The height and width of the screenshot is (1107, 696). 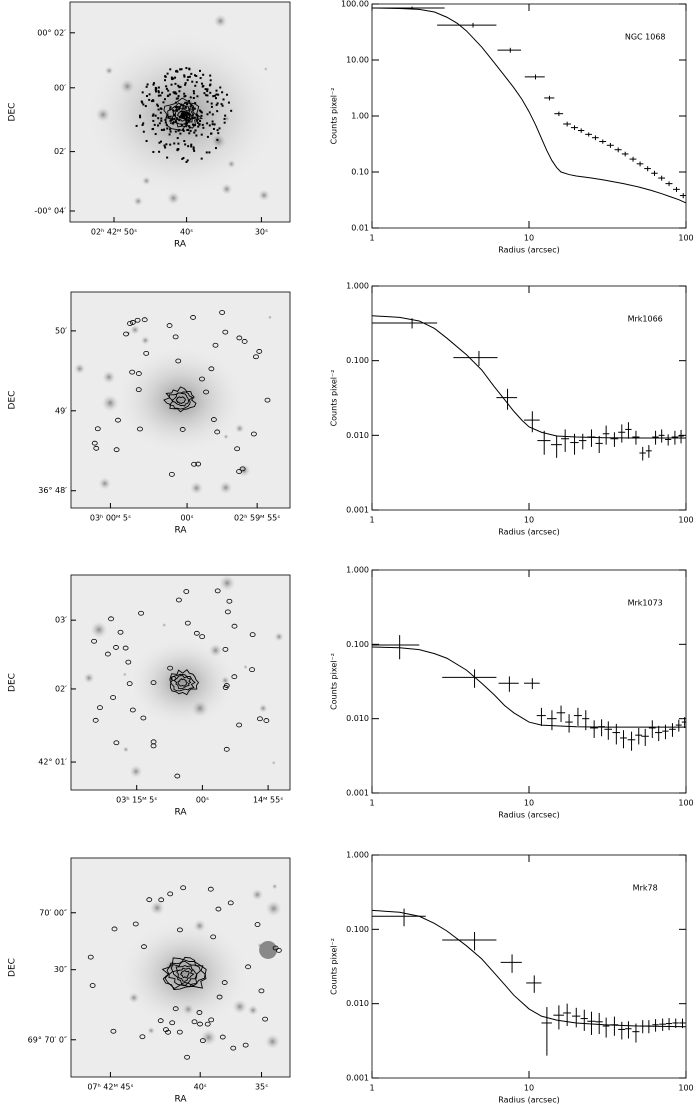 I want to click on y-tick-label: 10.00, so click(x=357, y=60).